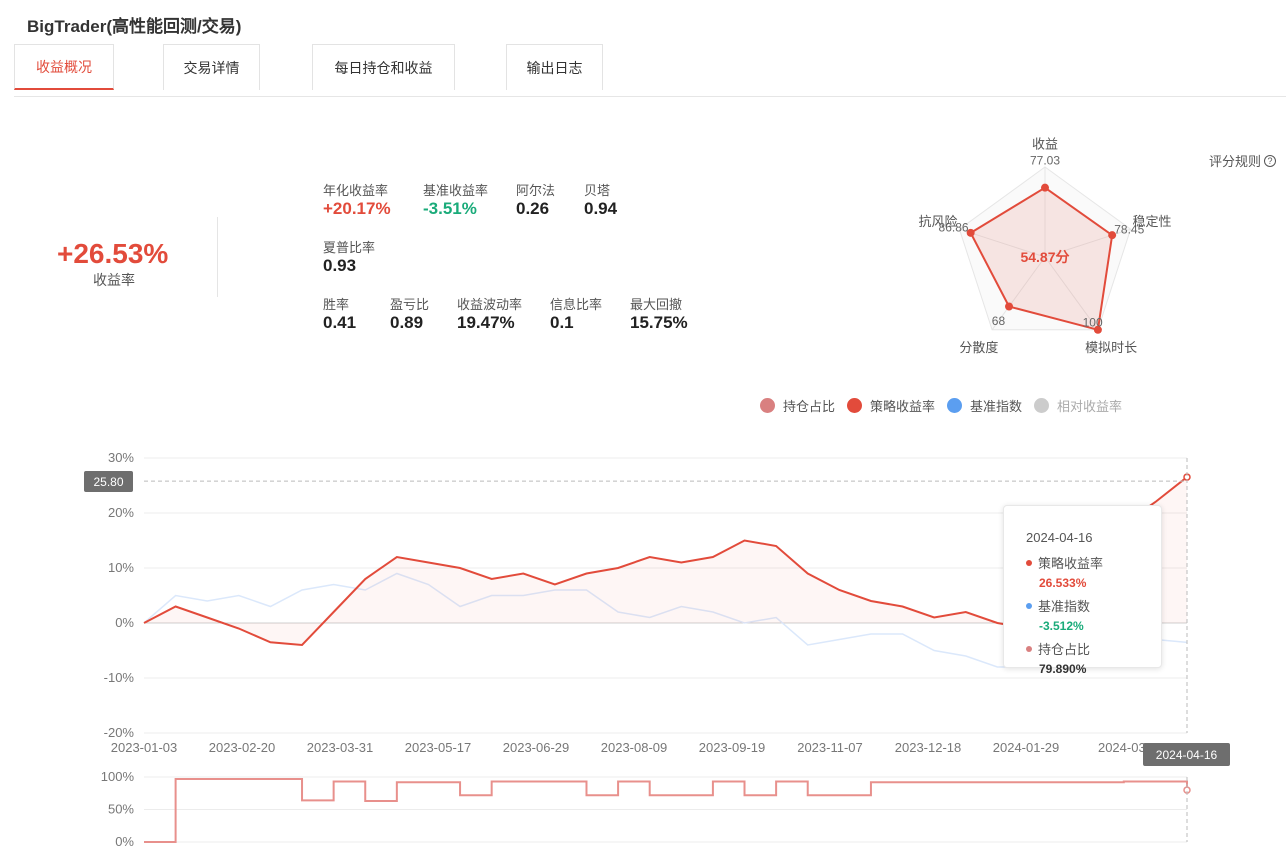  Describe the element at coordinates (656, 304) in the screenshot. I see `metric-label: 最大回撤` at that location.